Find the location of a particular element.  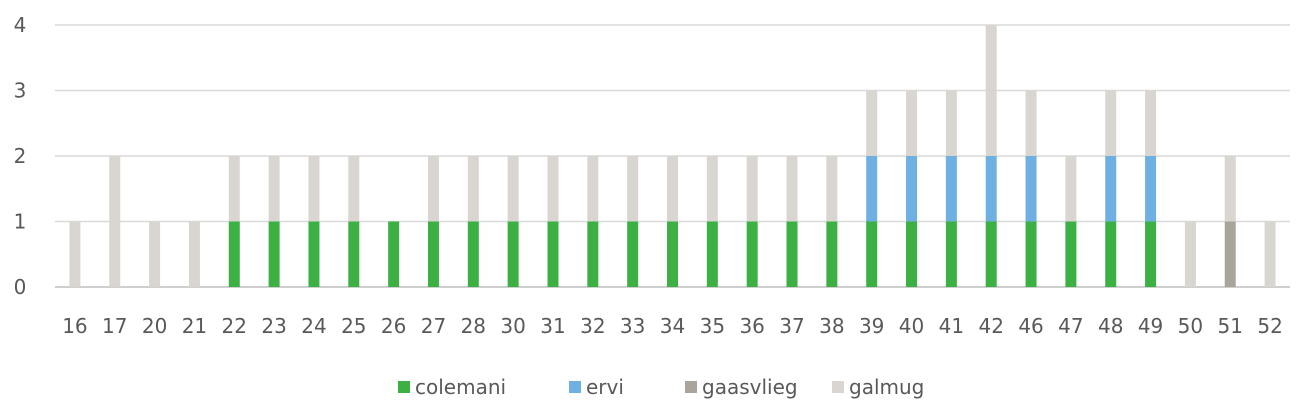

legend-label-galmug: galmug is located at coordinates (886, 387).